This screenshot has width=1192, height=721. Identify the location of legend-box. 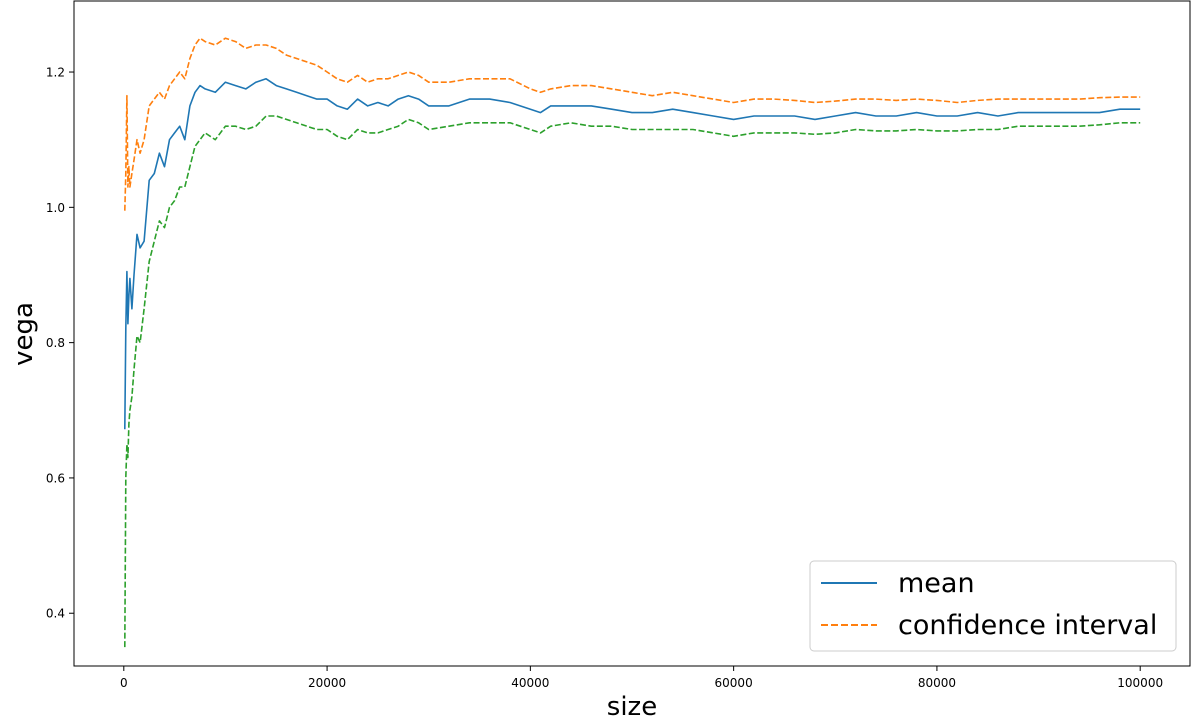
(993, 606).